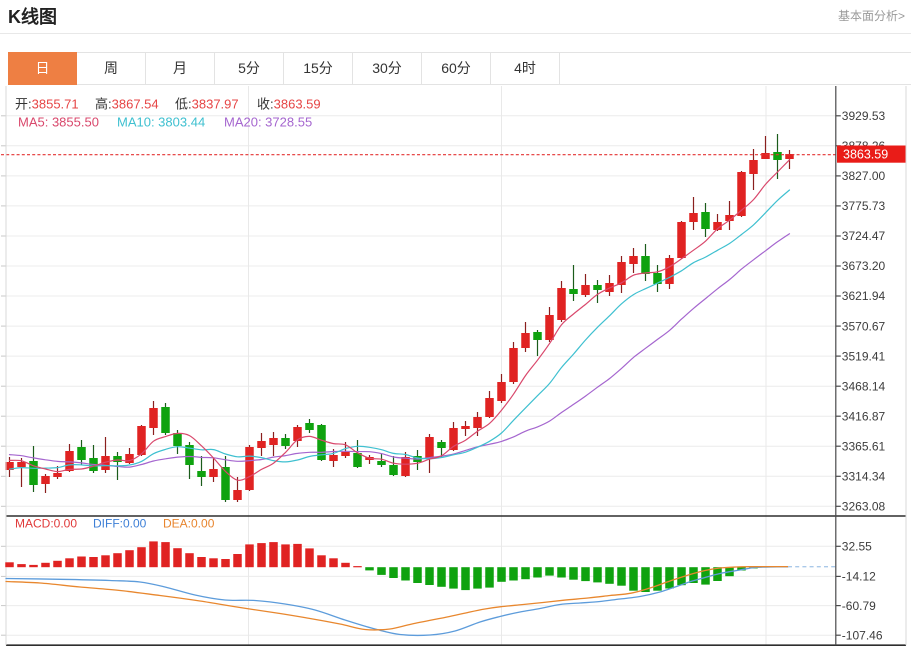 The image size is (911, 649). Describe the element at coordinates (268, 122) in the screenshot. I see `svg-text: MA20: 3728.55` at that location.